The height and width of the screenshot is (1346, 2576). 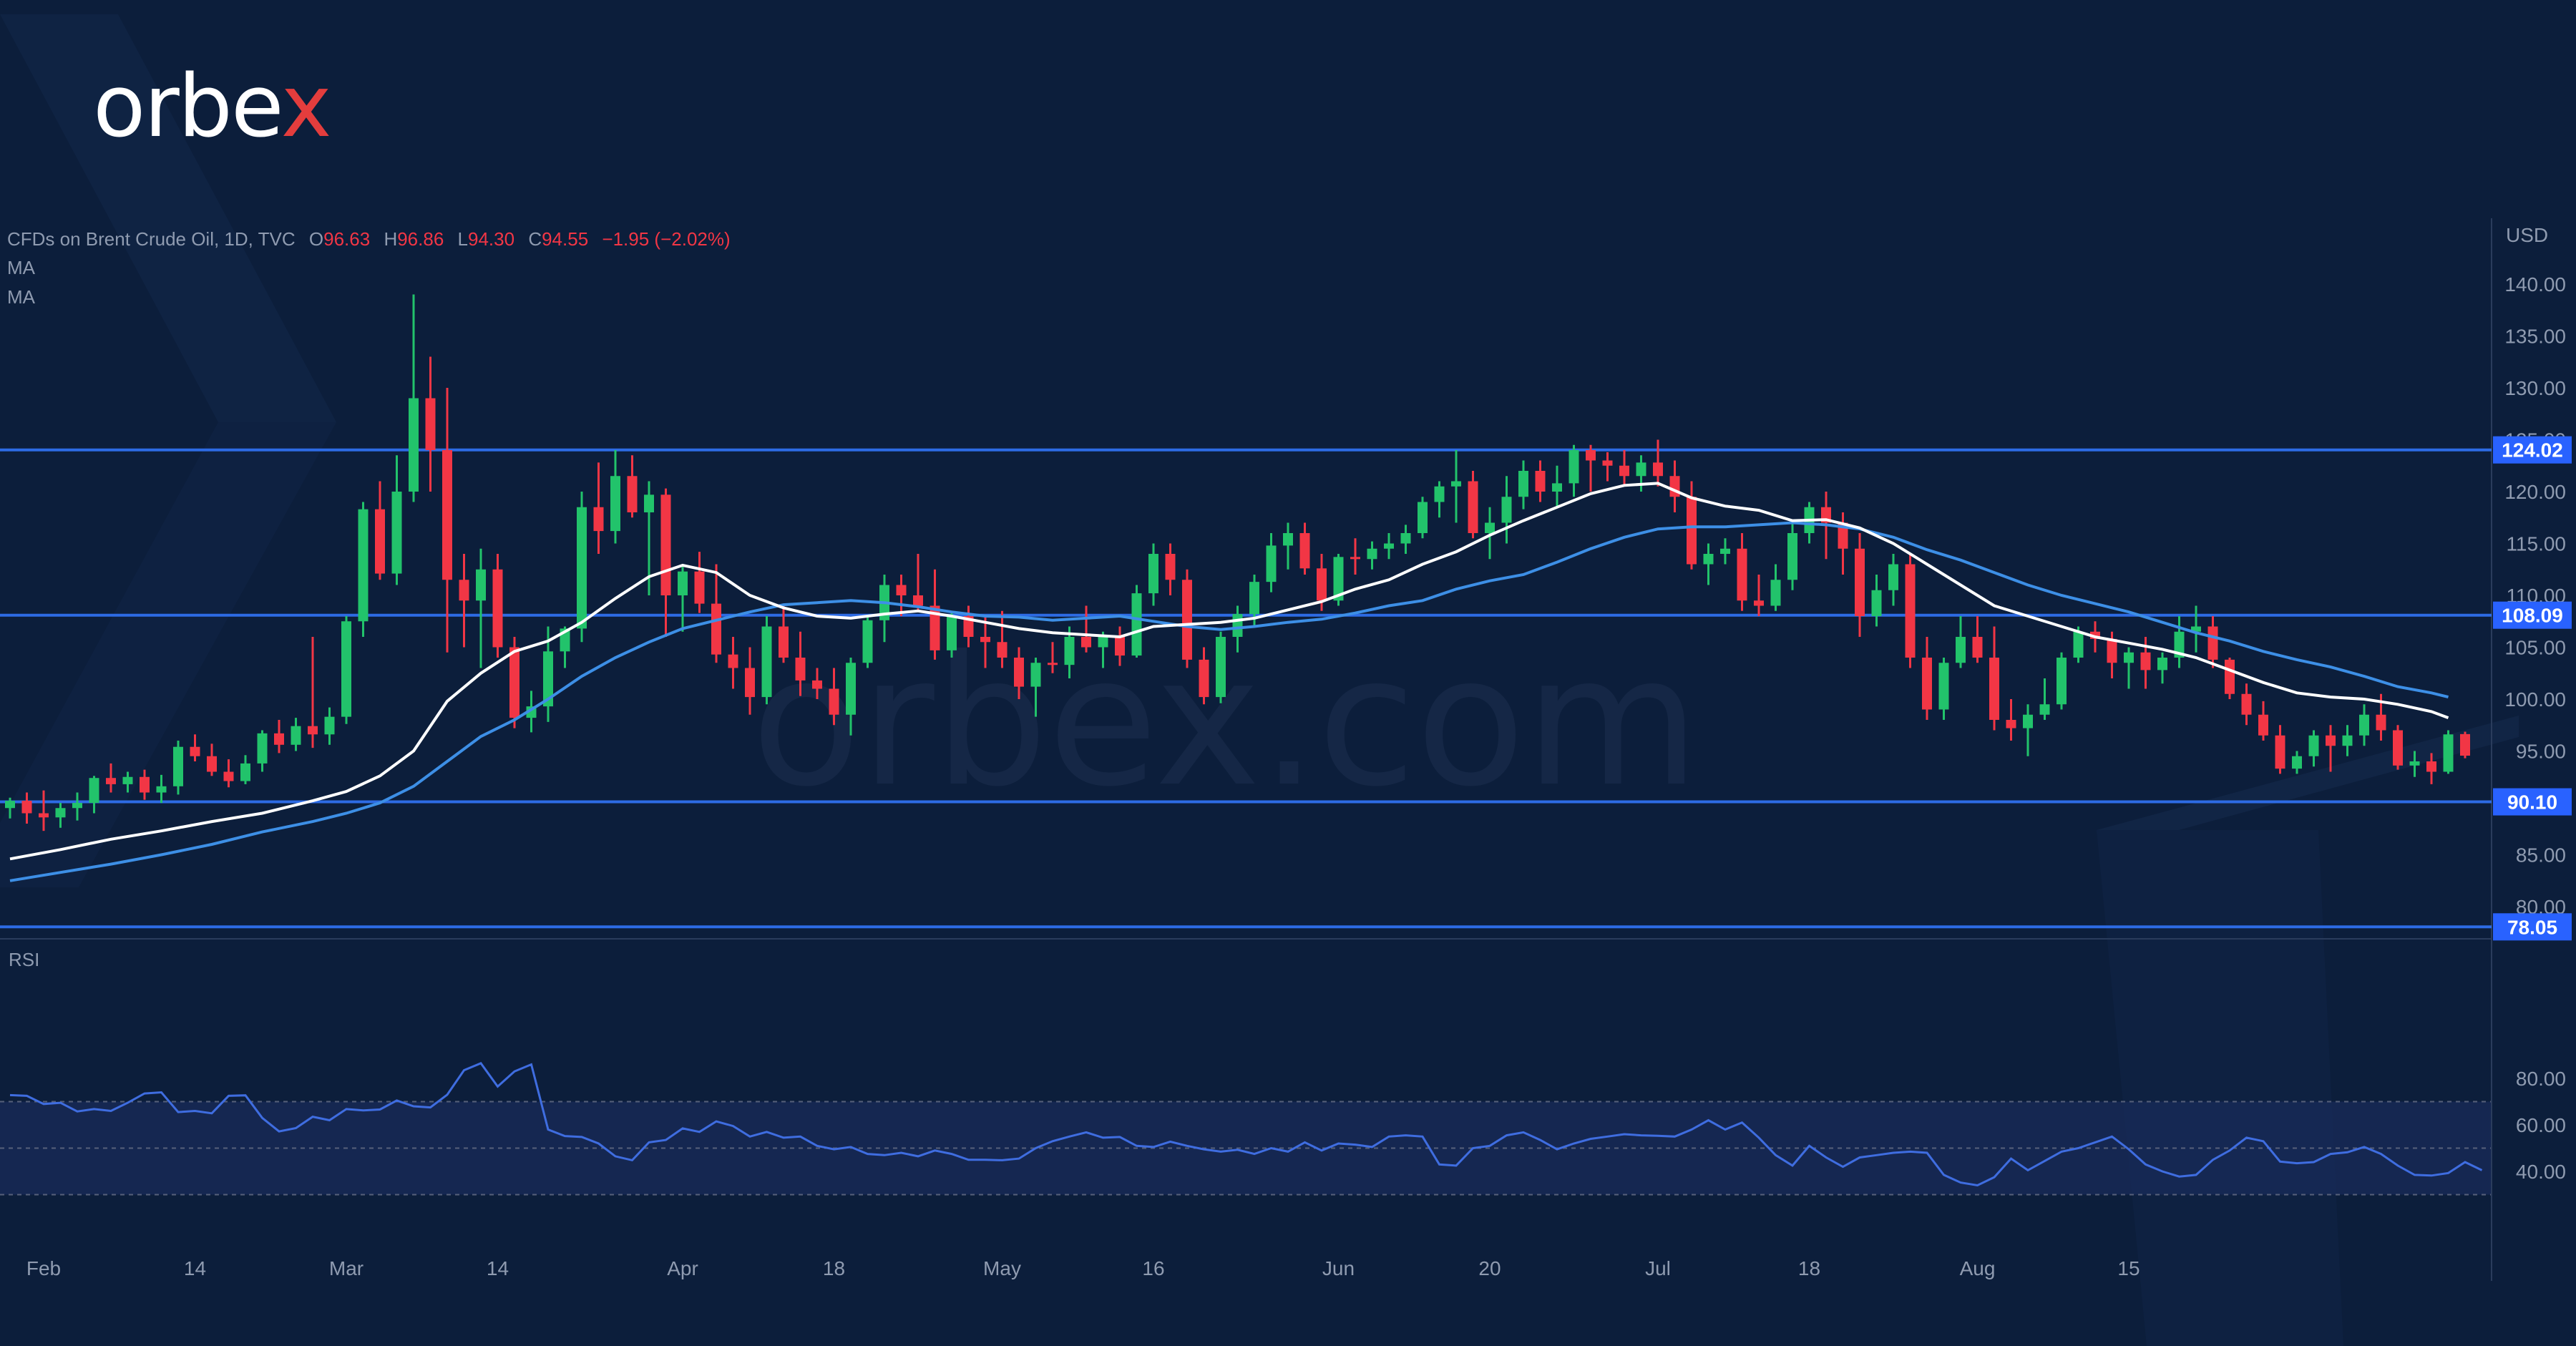 What do you see at coordinates (43, 1268) in the screenshot?
I see `time-tick-label: Feb` at bounding box center [43, 1268].